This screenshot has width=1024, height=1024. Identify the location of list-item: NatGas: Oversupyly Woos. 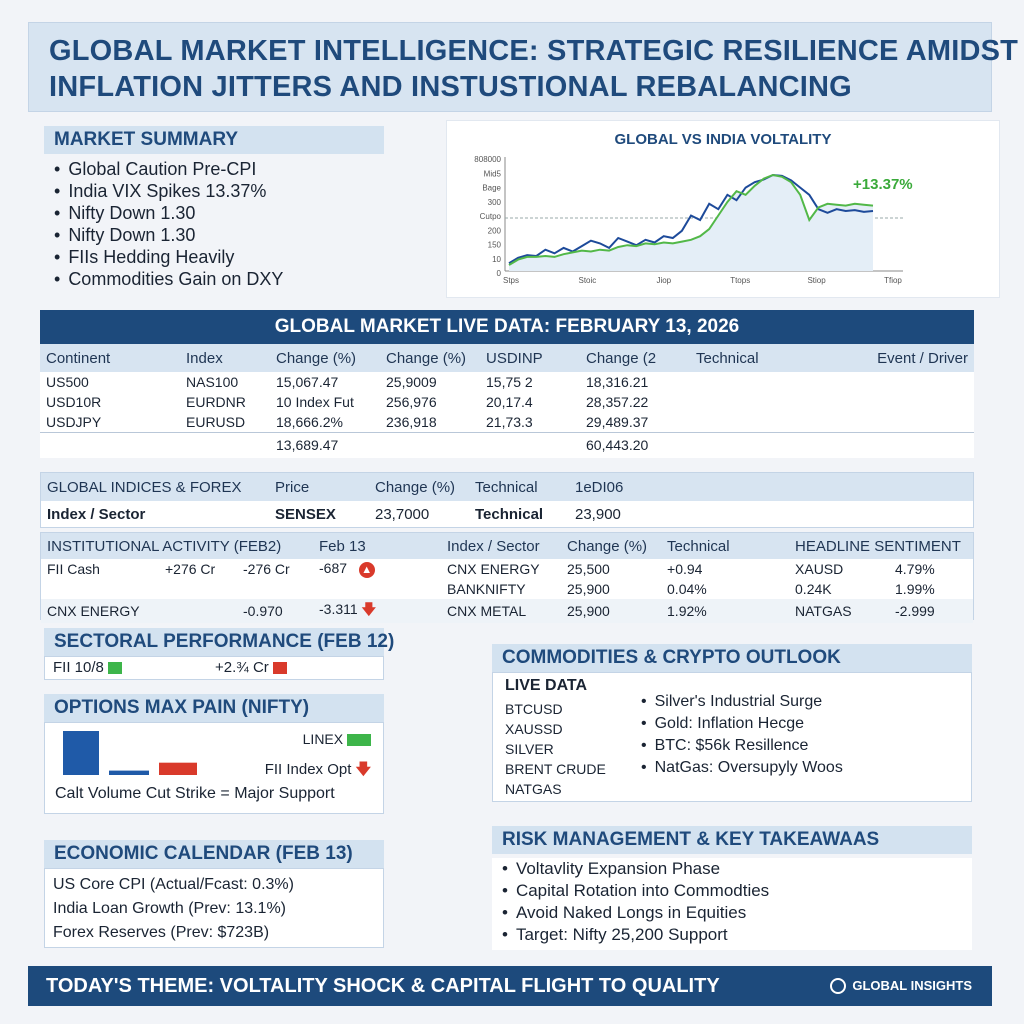
(742, 768).